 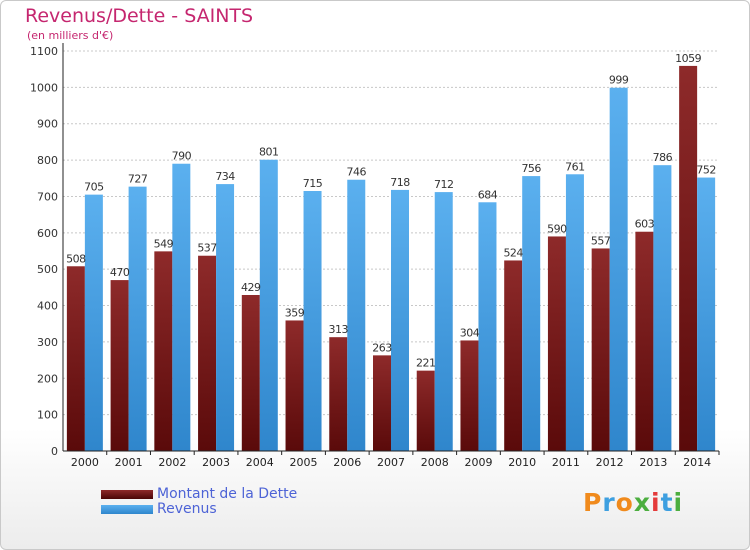 What do you see at coordinates (391, 462) in the screenshot?
I see `x-tick-label: 2007` at bounding box center [391, 462].